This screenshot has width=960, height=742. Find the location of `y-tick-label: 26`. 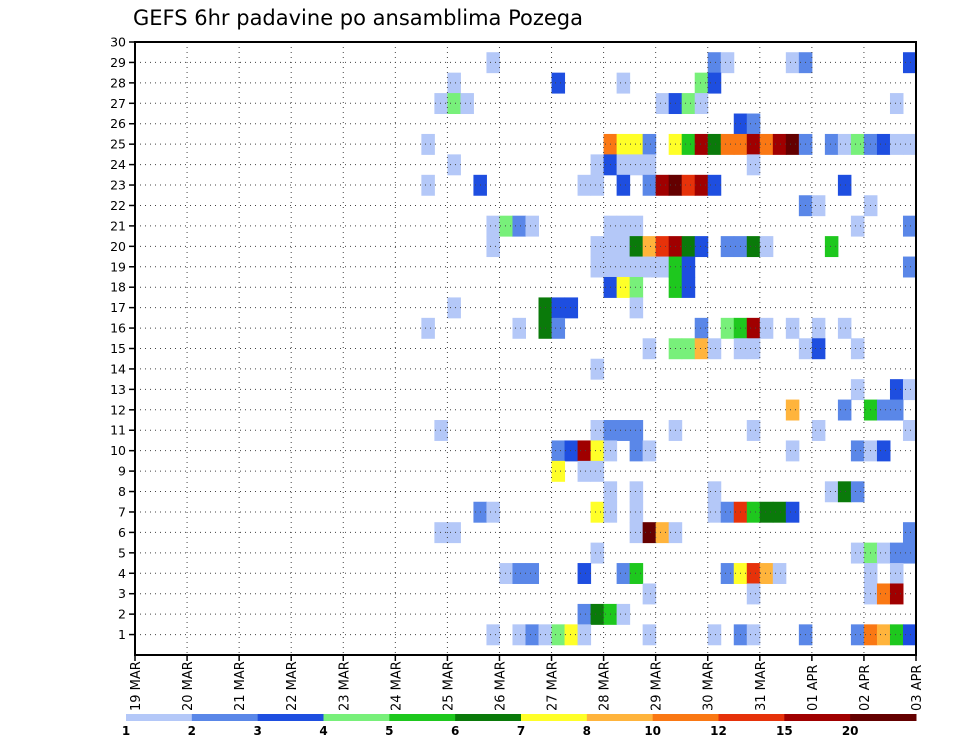

y-tick-label: 26 is located at coordinates (118, 123).